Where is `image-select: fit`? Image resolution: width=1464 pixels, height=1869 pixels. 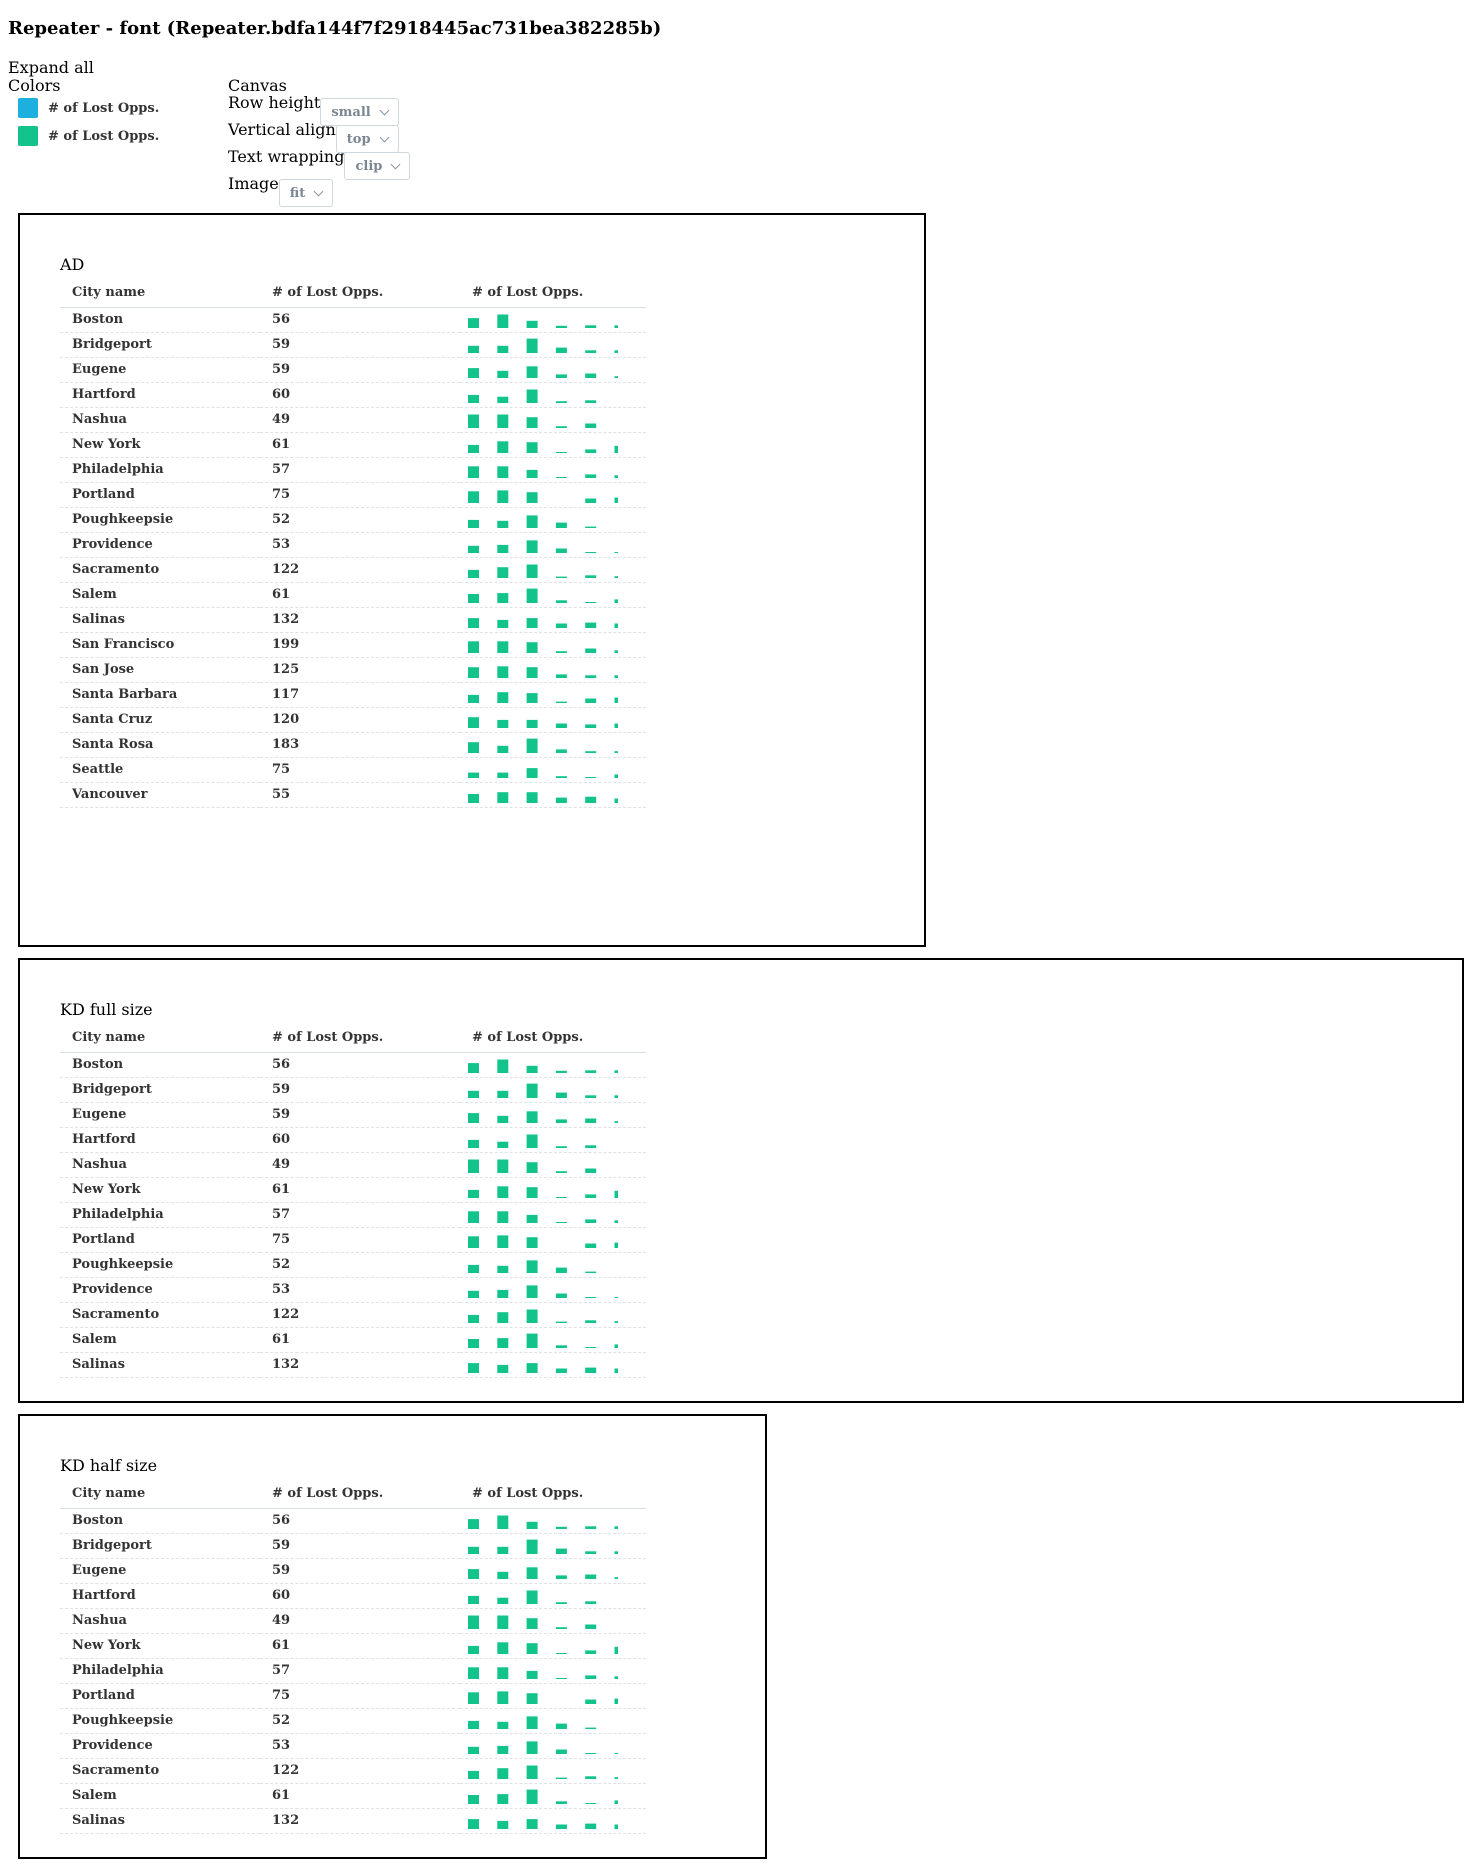 image-select: fit is located at coordinates (306, 193).